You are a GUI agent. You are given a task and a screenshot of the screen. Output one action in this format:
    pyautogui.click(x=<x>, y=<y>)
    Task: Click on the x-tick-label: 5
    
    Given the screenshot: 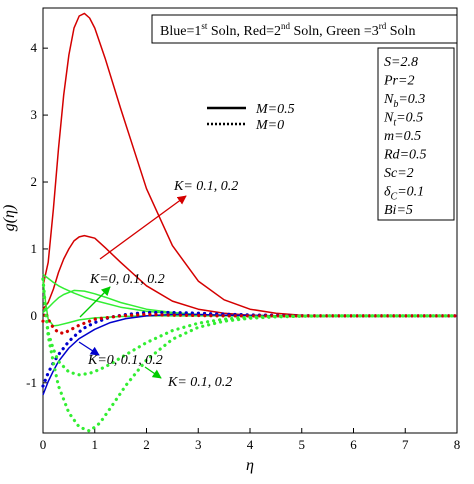 What is the action you would take?
    pyautogui.click(x=302, y=444)
    